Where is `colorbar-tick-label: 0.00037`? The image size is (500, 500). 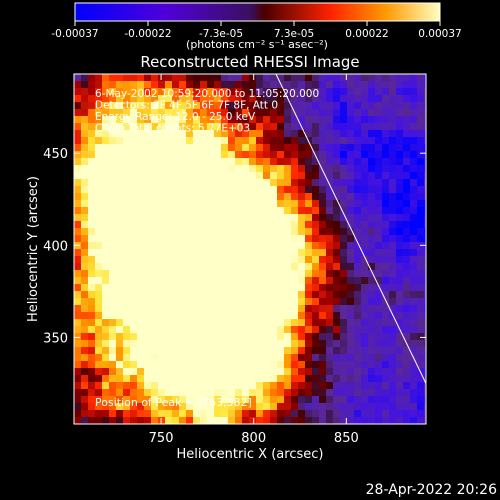 colorbar-tick-label: 0.00037 is located at coordinates (439, 34).